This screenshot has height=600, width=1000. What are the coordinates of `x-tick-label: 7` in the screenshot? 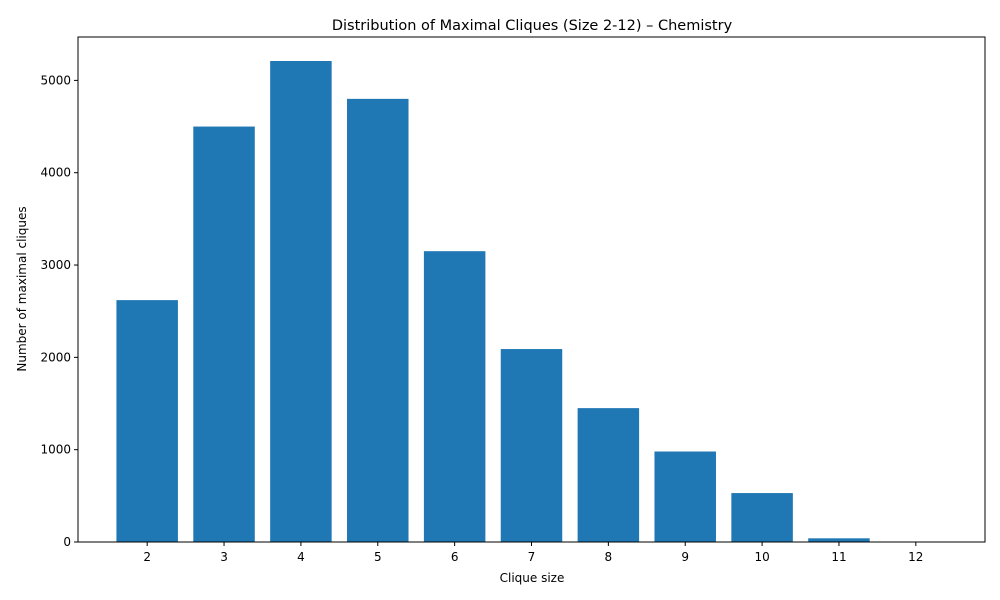 It's located at (532, 557).